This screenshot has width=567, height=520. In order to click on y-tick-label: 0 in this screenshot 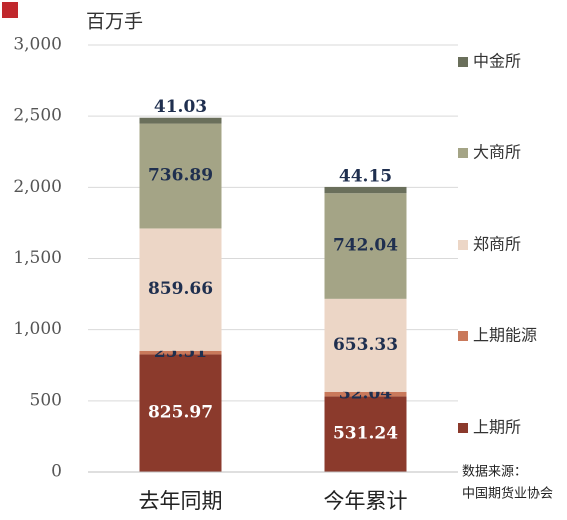, I will do `click(56, 472)`.